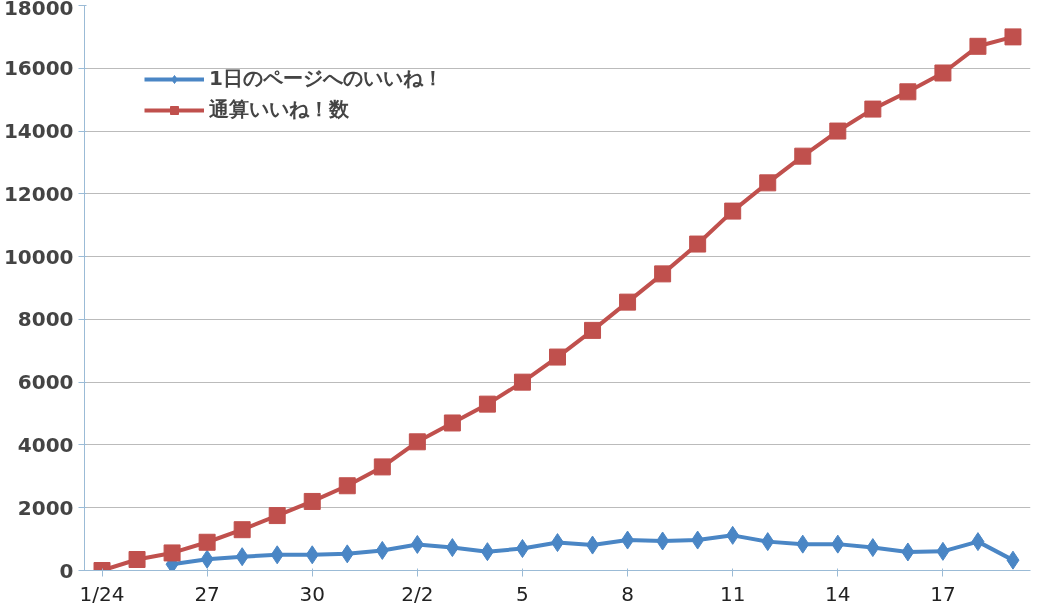 Image resolution: width=1039 pixels, height=612 pixels. Describe the element at coordinates (279, 109) in the screenshot. I see `legend-label: 通算いいね！数` at that location.